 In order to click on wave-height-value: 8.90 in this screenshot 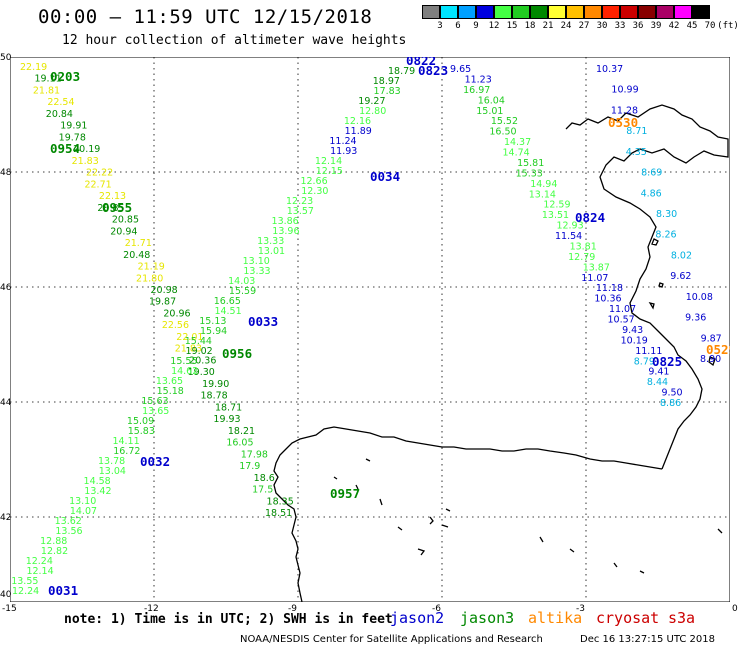, I will do `click(710, 359)`.